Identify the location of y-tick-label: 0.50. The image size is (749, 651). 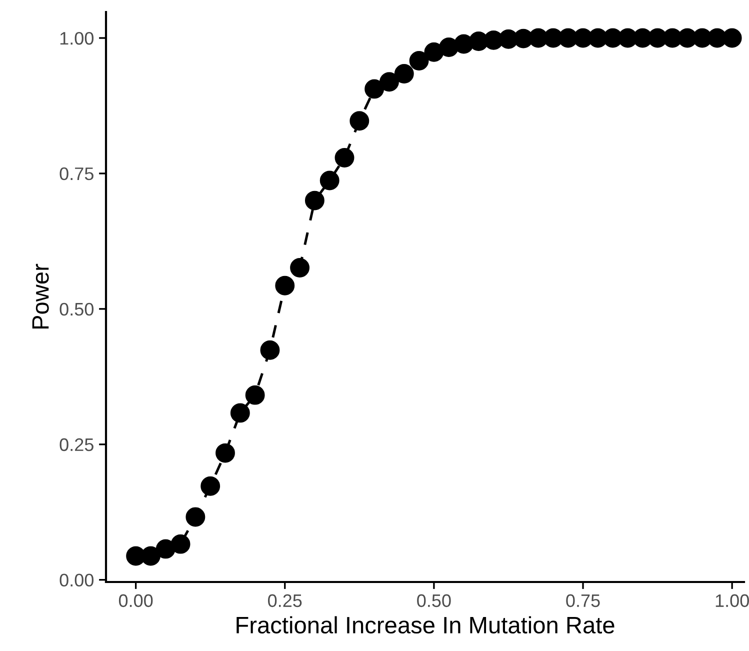
(77, 309).